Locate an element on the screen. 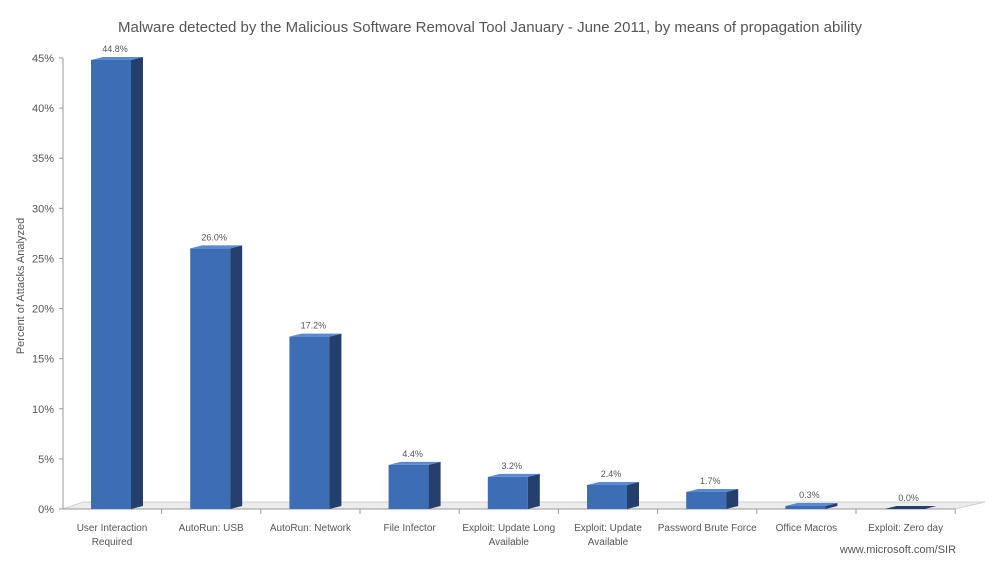 The image size is (1000, 562). source-credit: www.microsoft.com/SIR is located at coordinates (897, 550).